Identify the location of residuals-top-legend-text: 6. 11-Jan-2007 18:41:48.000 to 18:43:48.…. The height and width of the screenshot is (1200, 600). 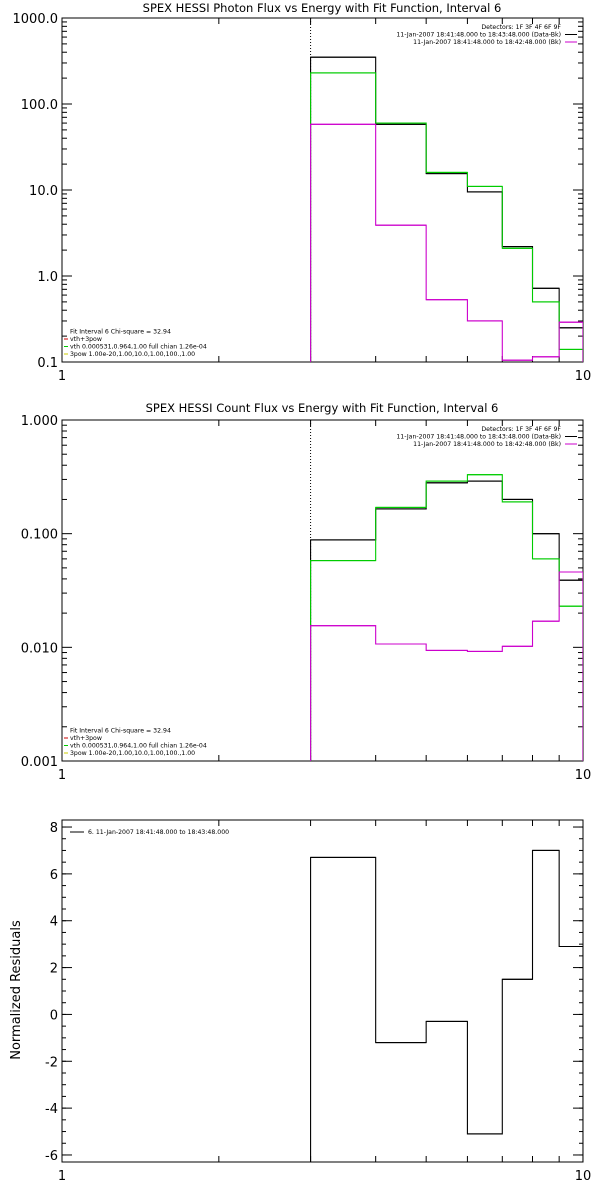
(158, 832).